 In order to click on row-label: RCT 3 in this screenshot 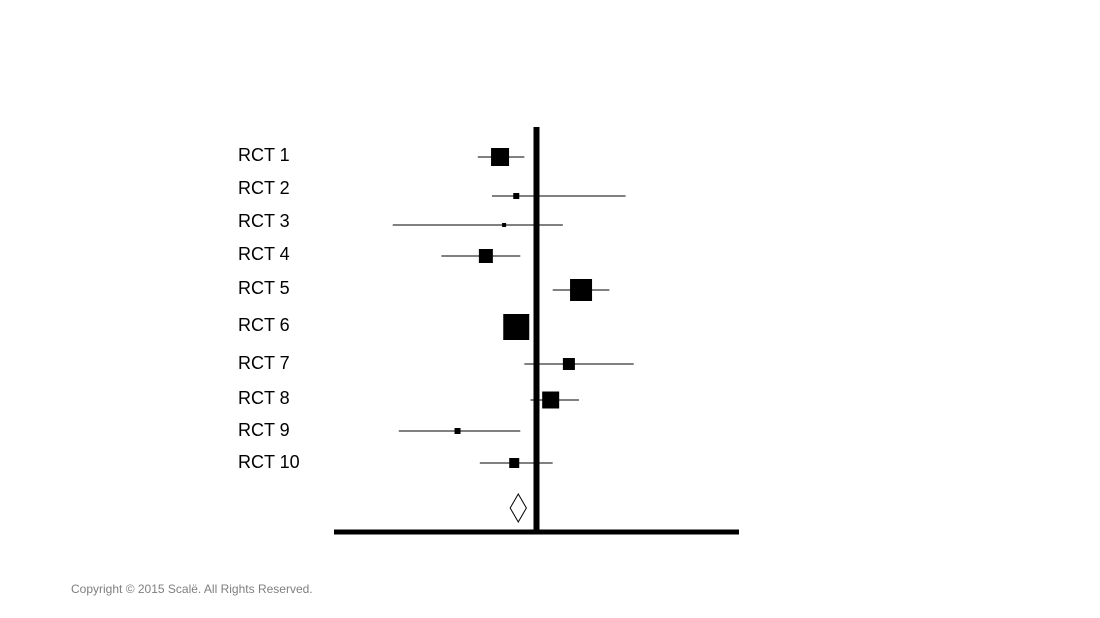, I will do `click(264, 221)`.